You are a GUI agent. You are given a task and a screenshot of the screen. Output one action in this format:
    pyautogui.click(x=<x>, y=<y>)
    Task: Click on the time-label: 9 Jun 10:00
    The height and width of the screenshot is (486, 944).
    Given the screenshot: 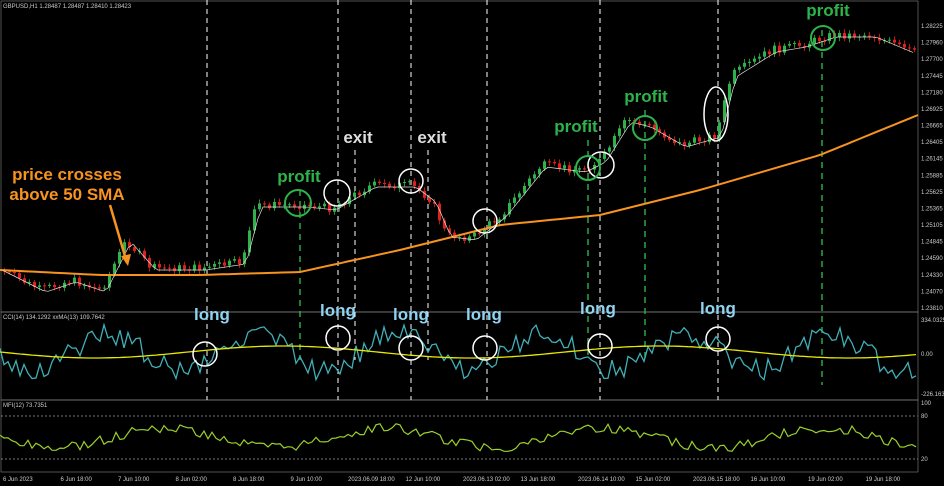 What is the action you would take?
    pyautogui.click(x=307, y=480)
    